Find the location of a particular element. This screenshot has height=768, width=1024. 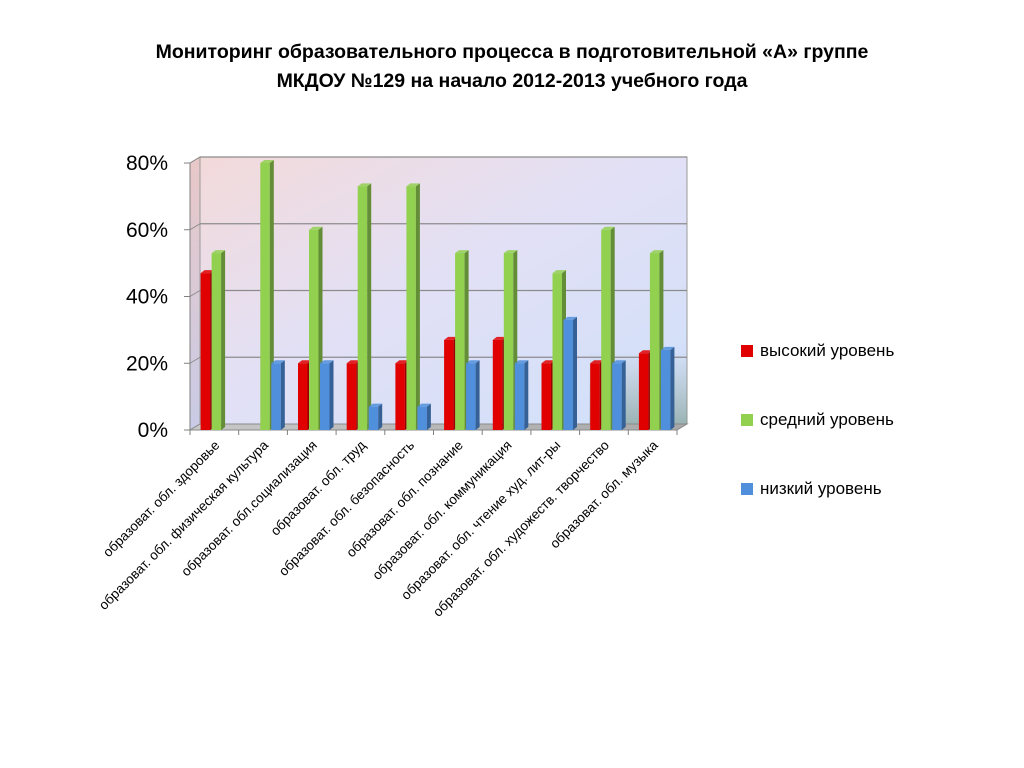

y-tick-label: 0% is located at coordinates (153, 430).